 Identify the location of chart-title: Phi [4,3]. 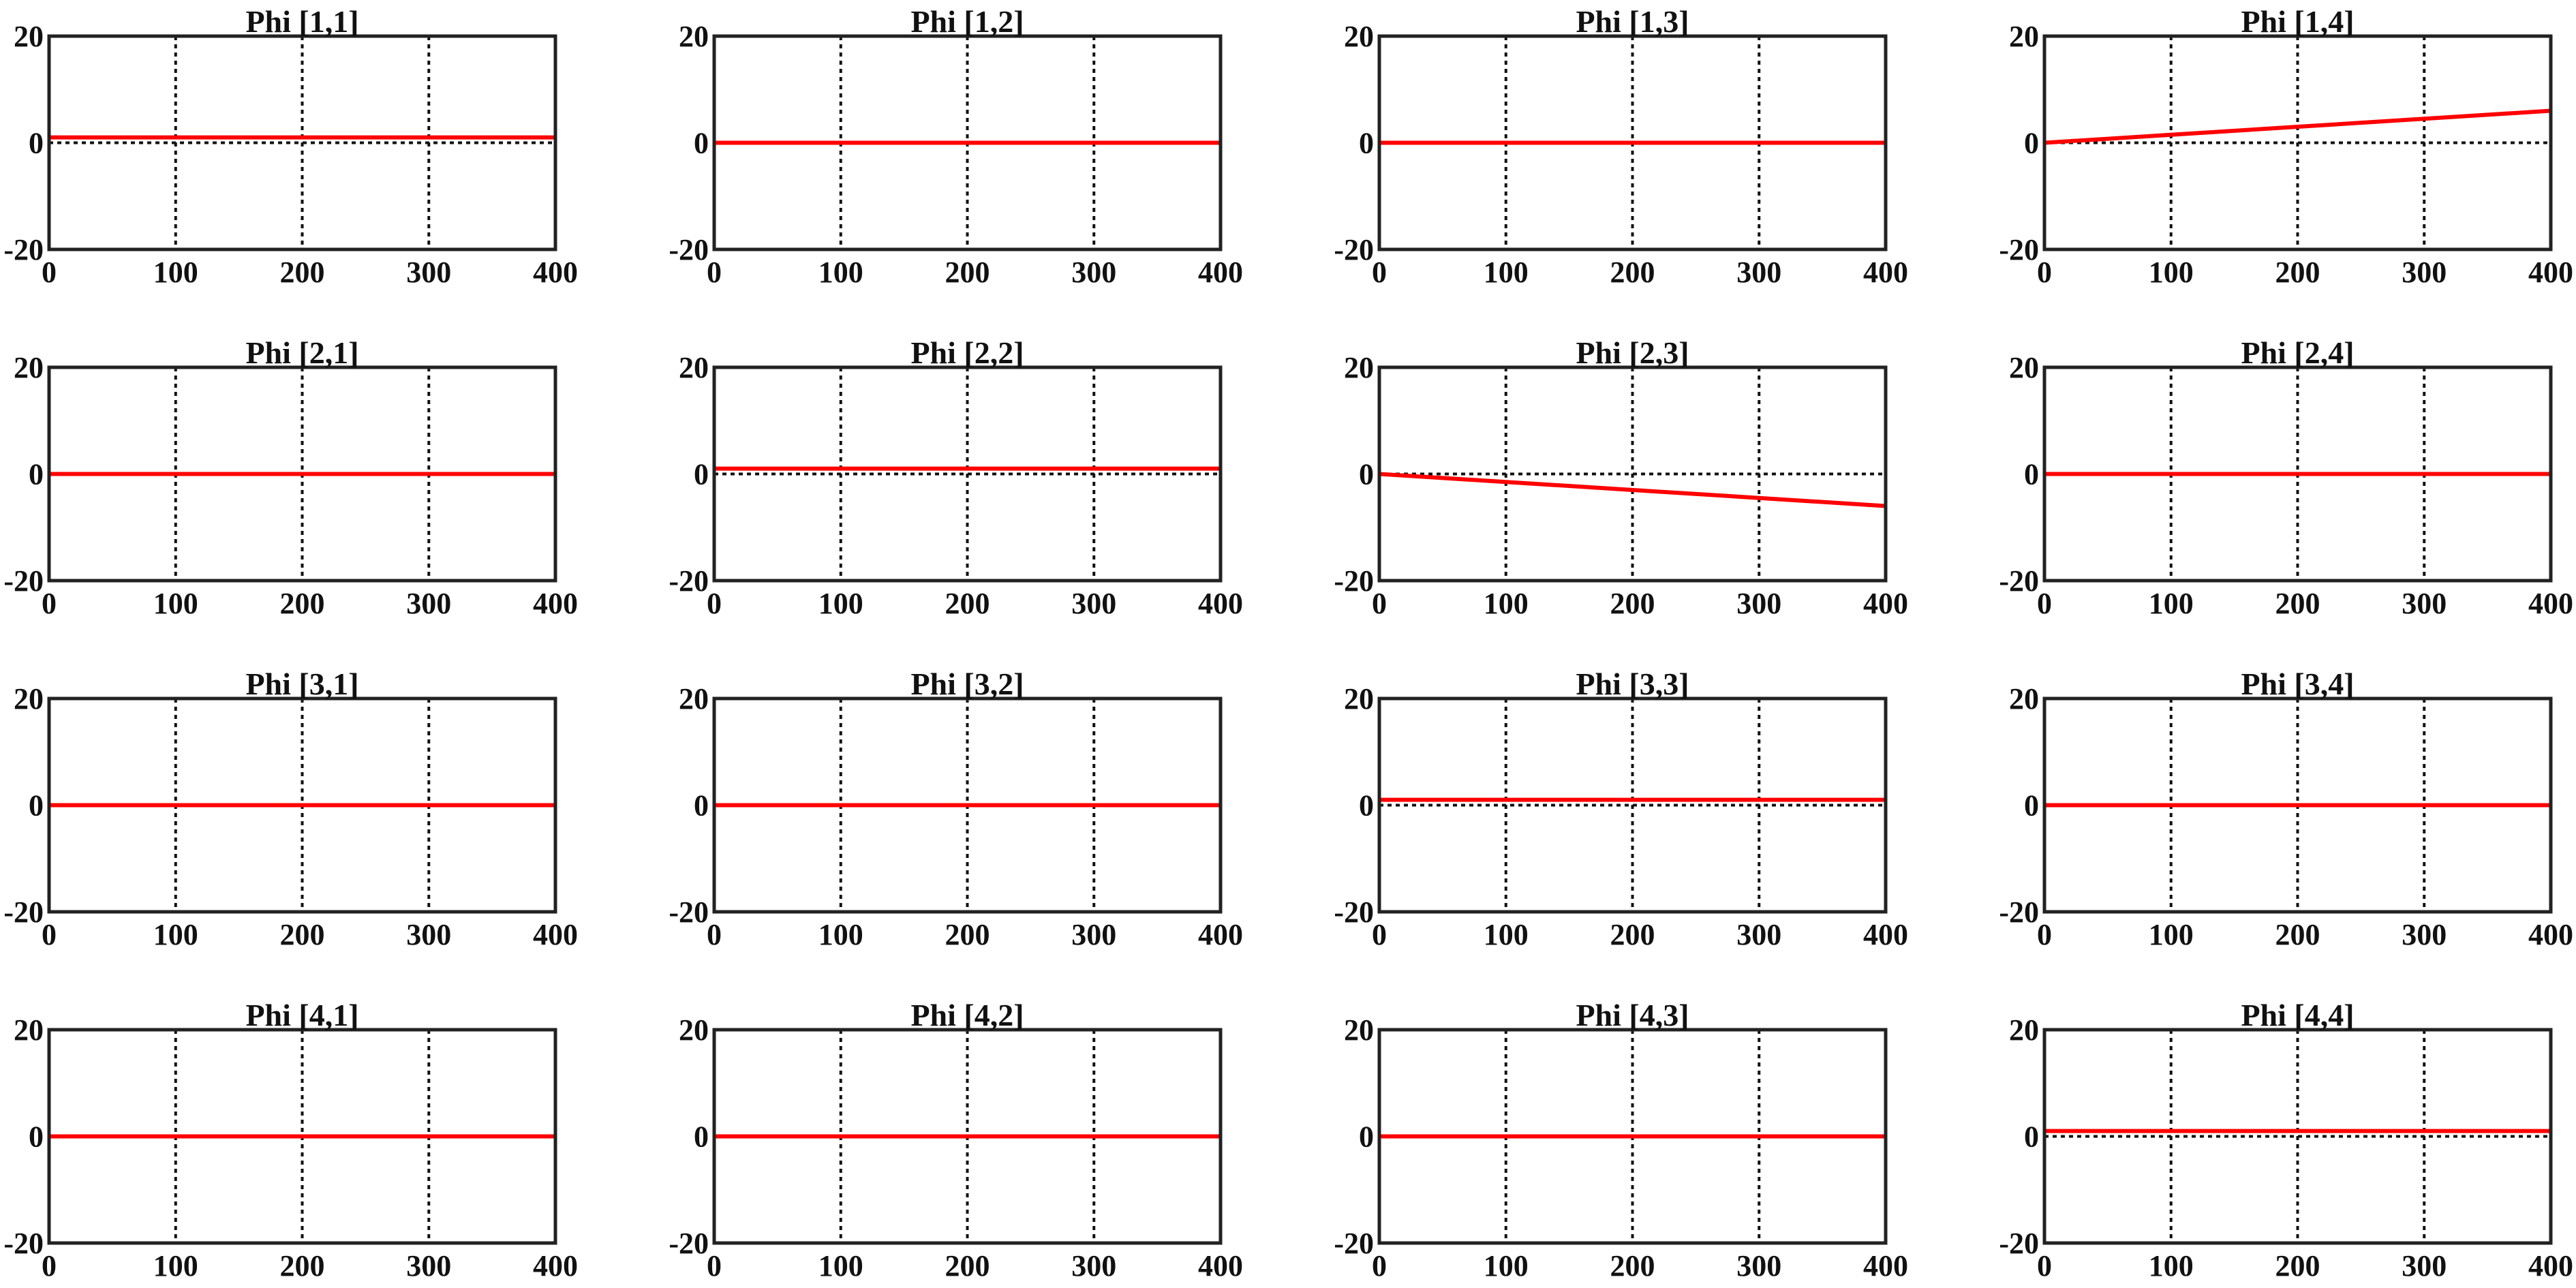
(1632, 1015).